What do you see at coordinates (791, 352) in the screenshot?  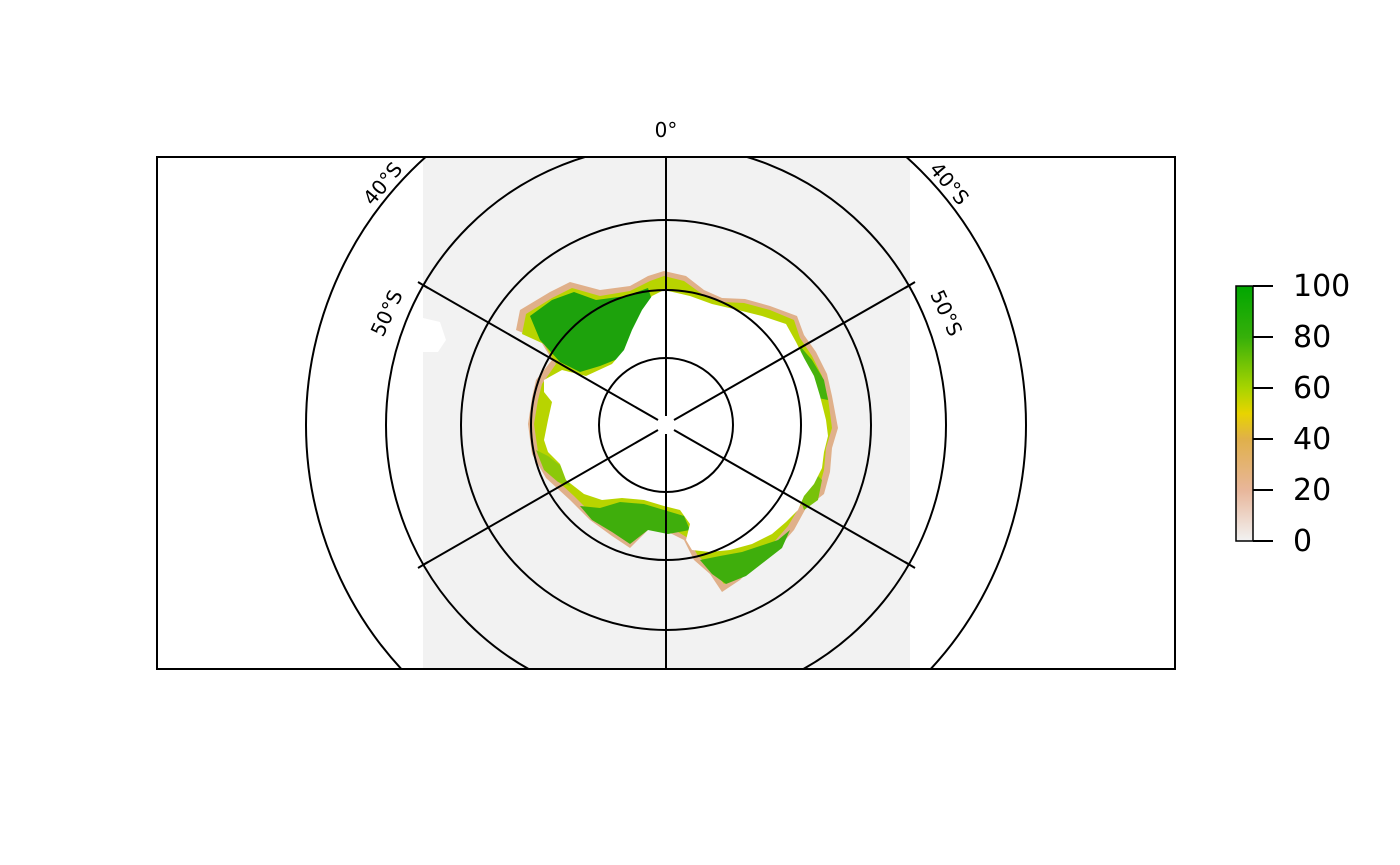 I see `meridian-60e` at bounding box center [791, 352].